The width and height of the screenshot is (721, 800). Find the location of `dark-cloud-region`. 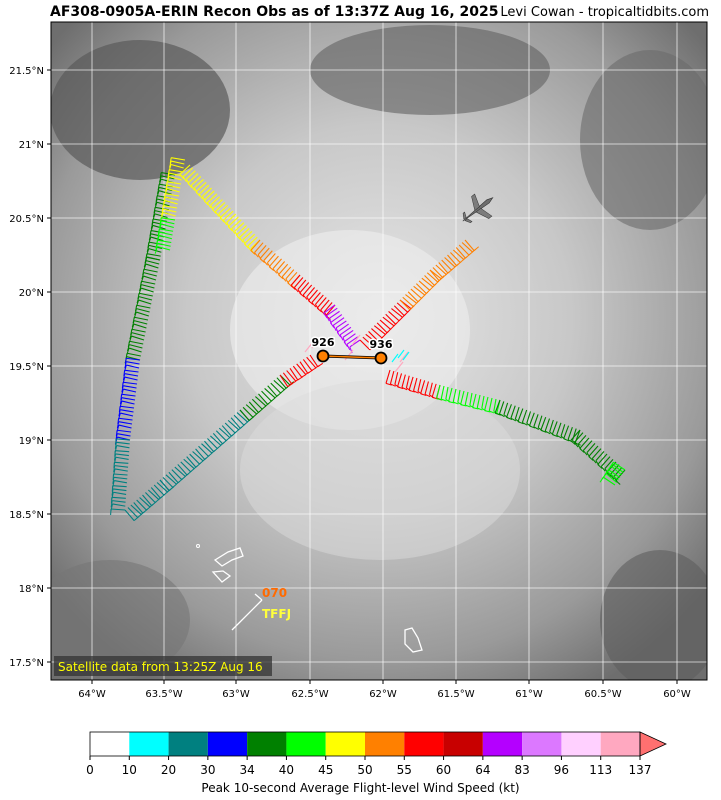

dark-cloud-region is located at coordinates (643, 140).